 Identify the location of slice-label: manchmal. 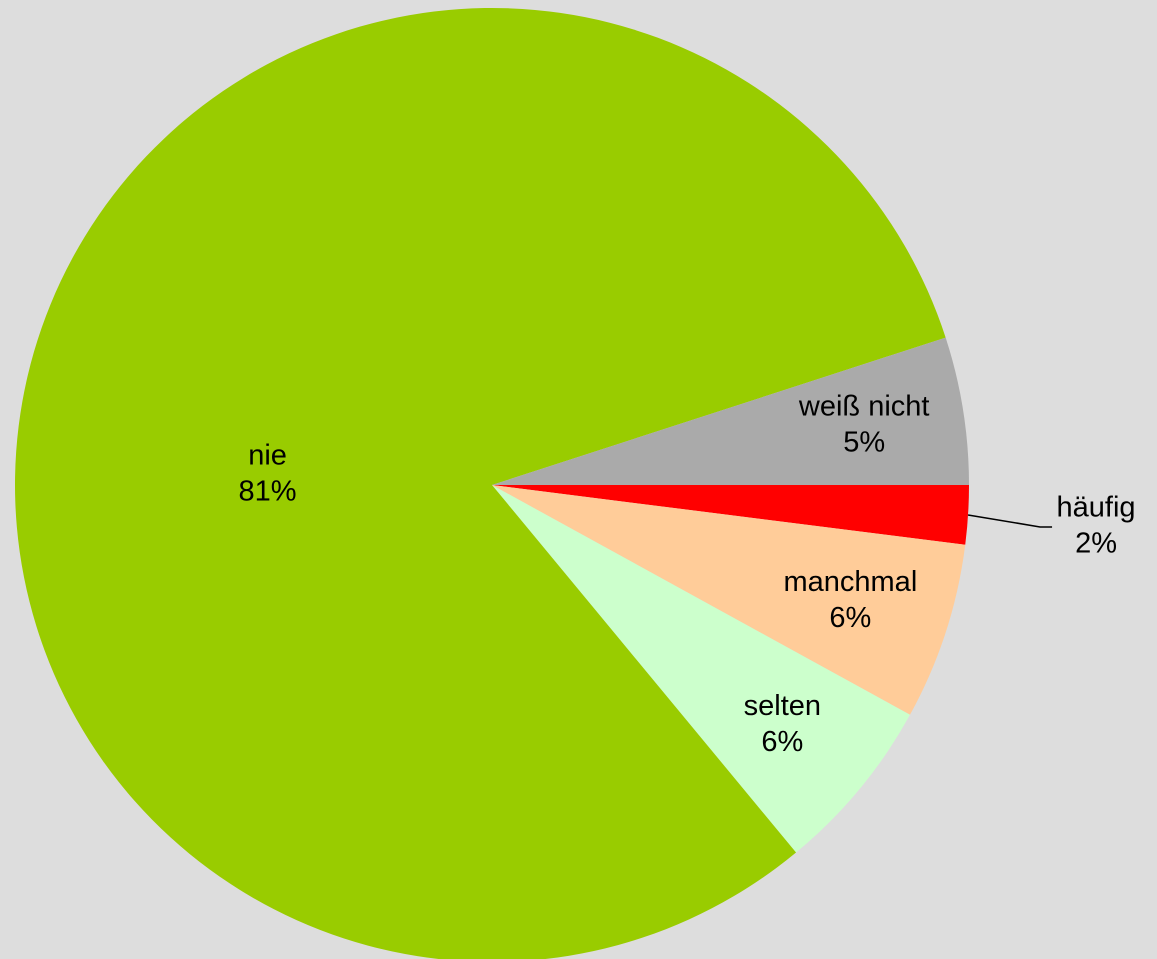
(850, 582).